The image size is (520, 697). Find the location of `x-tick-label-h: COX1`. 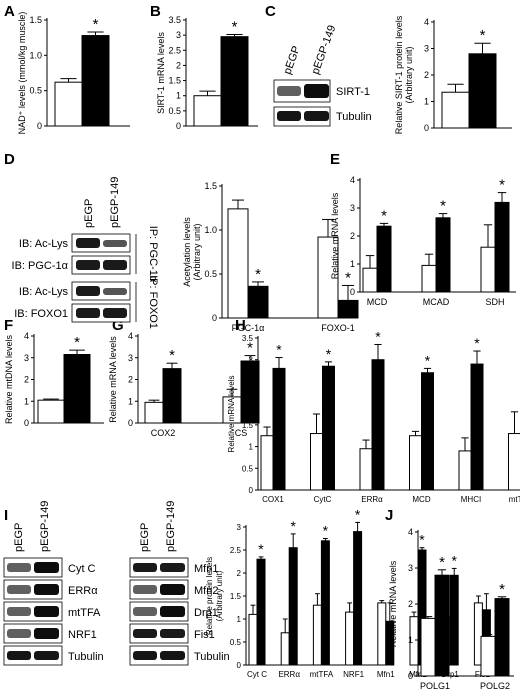

x-tick-label-h: COX1 is located at coordinates (273, 499).